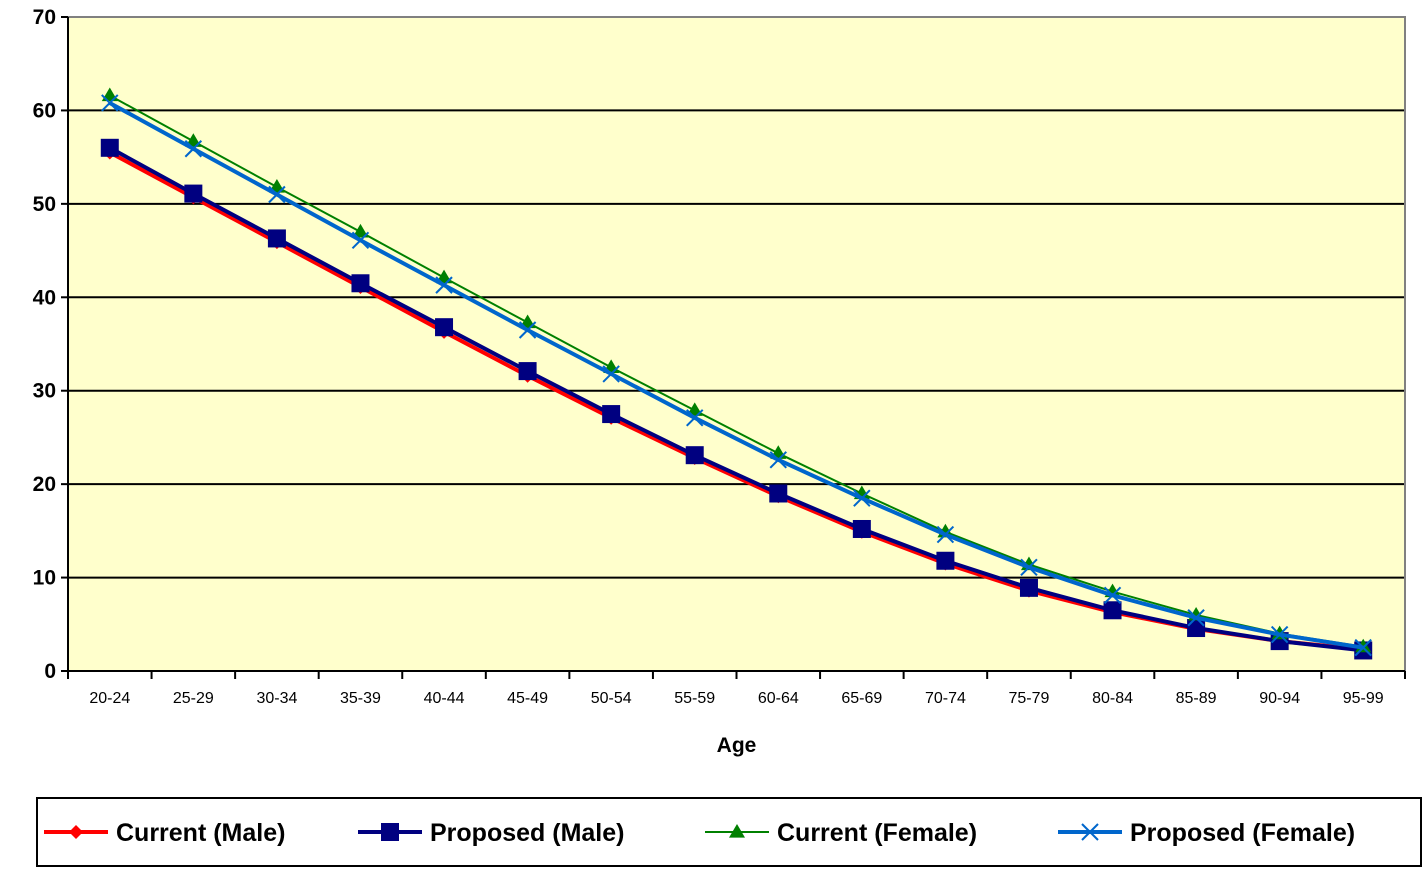  I want to click on legend-item-current-female: Current (Female), so click(841, 833).